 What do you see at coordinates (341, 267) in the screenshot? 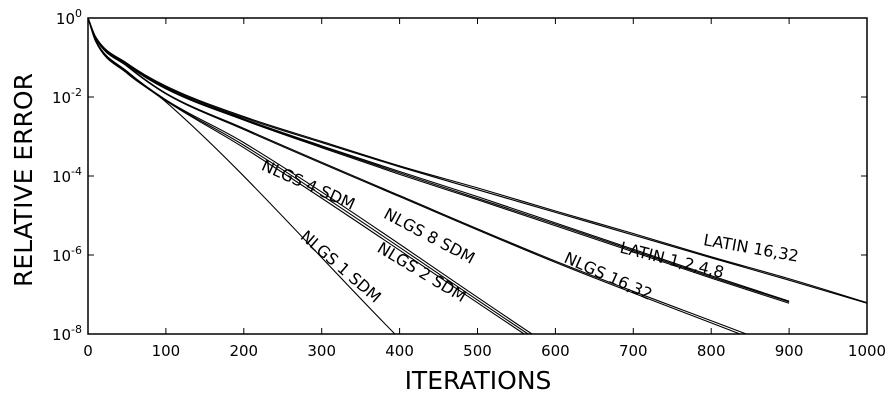
I see `curve-label: NLGS 1 SDM` at bounding box center [341, 267].